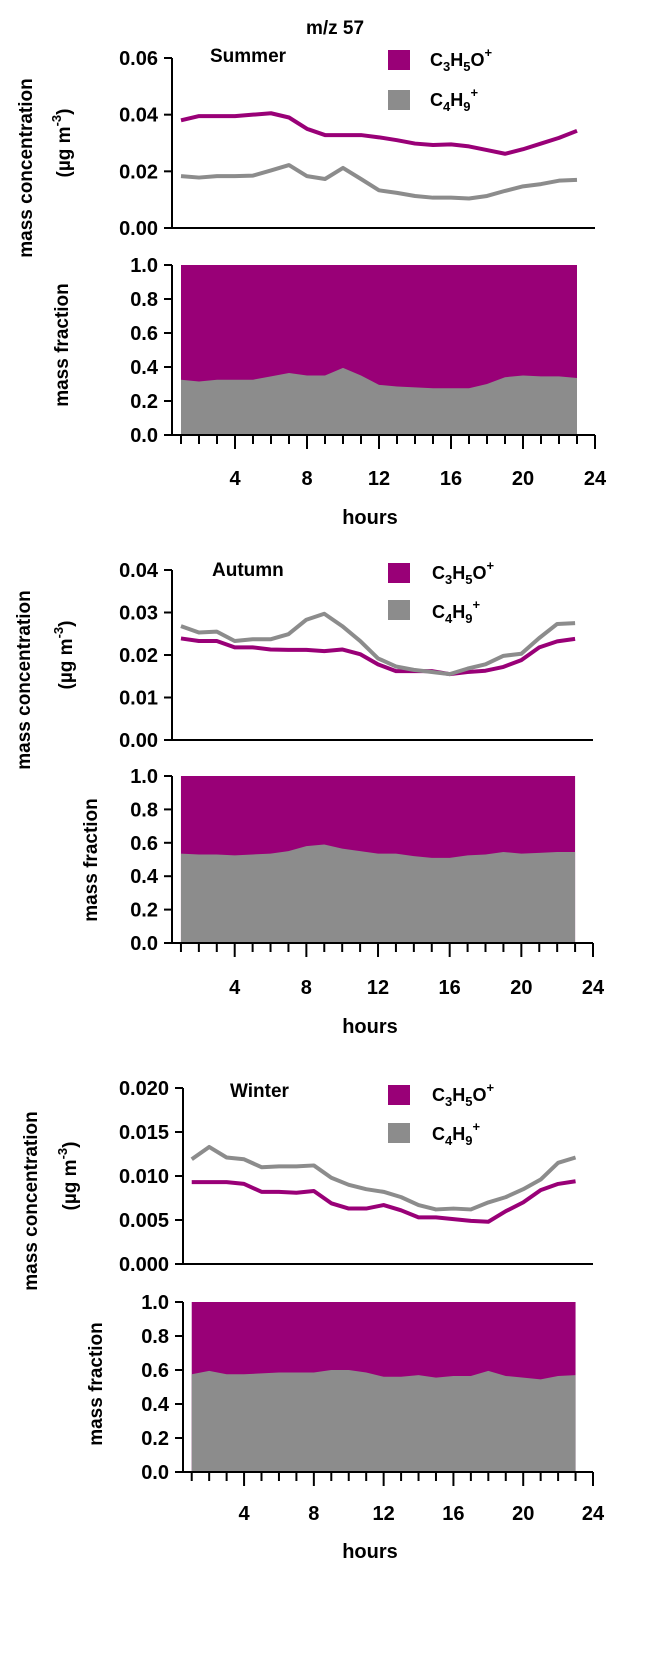 The width and height of the screenshot is (650, 1676). I want to click on mass-fraction-chart: 0.0 0.2 0.4 0.6 0.8 1.0 4 8 12 16 20 24, so click(368, 372).